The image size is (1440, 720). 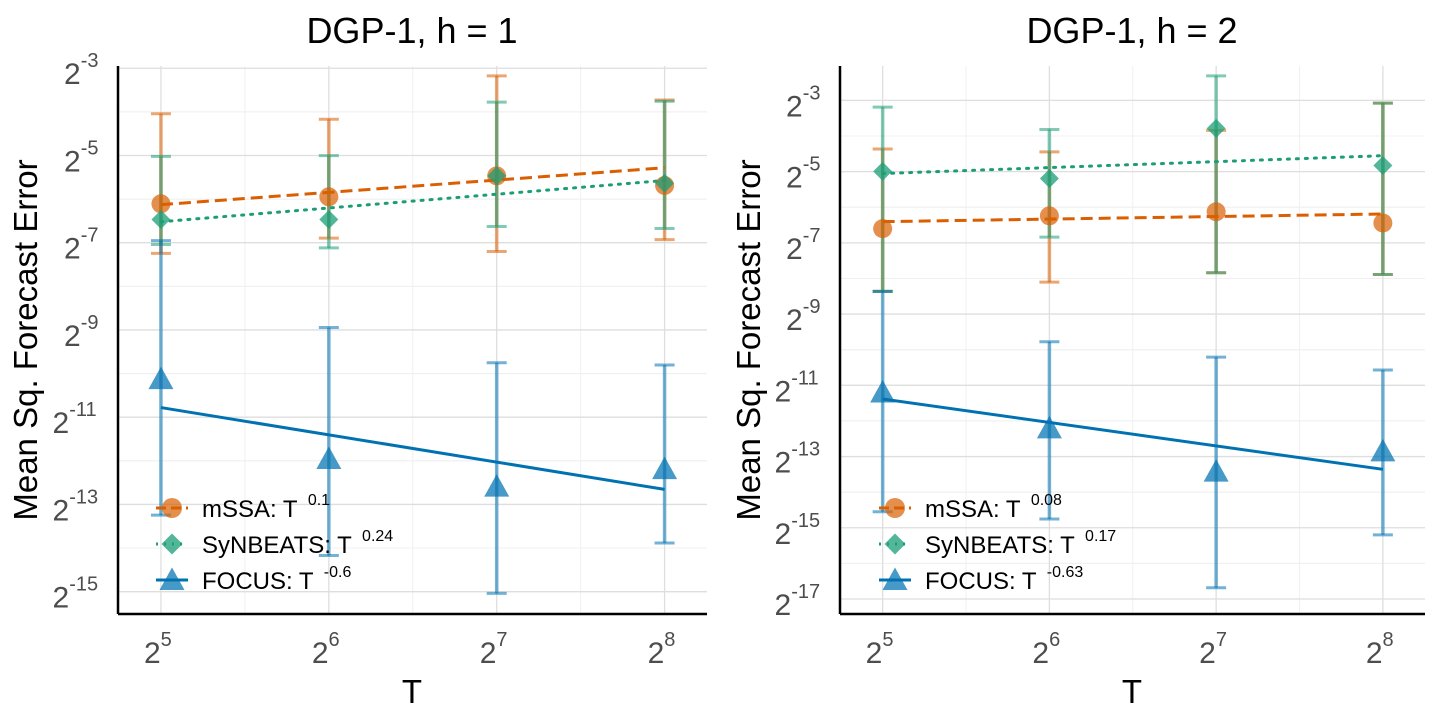 What do you see at coordinates (1004, 579) in the screenshot?
I see `legend-label: FOCUS: T -0.63` at bounding box center [1004, 579].